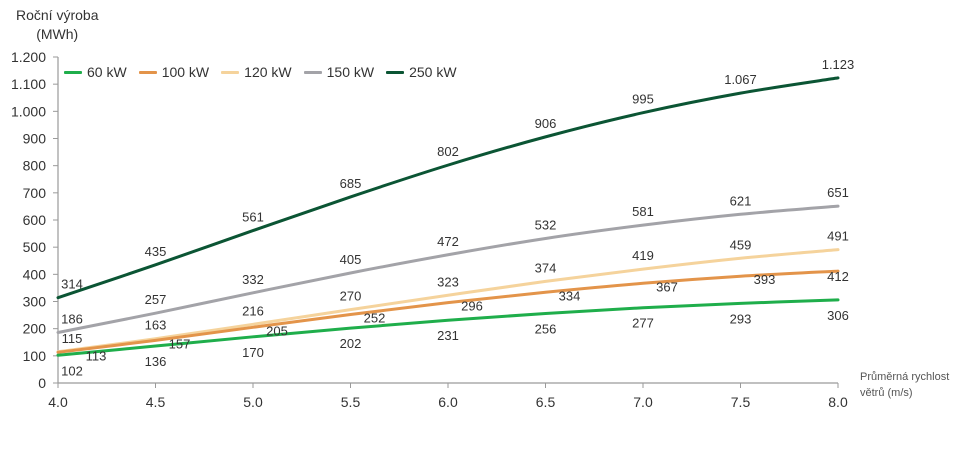 The width and height of the screenshot is (975, 454). What do you see at coordinates (72, 370) in the screenshot?
I see `data-label: 102` at bounding box center [72, 370].